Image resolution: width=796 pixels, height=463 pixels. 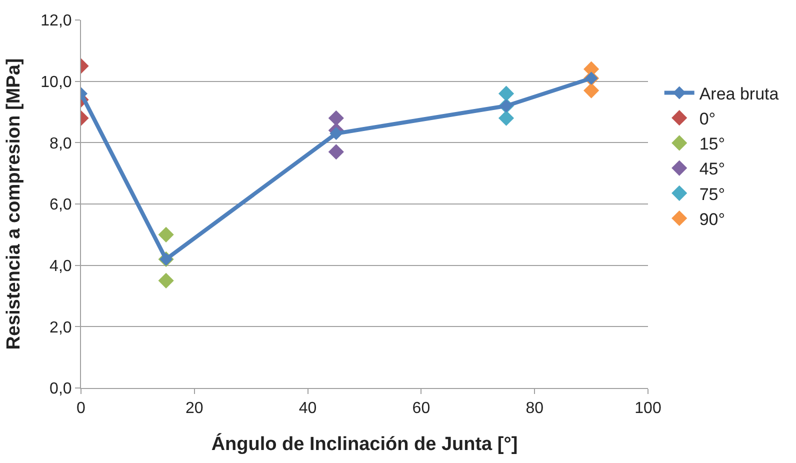 I want to click on x-tick-label: 100, so click(x=648, y=409).